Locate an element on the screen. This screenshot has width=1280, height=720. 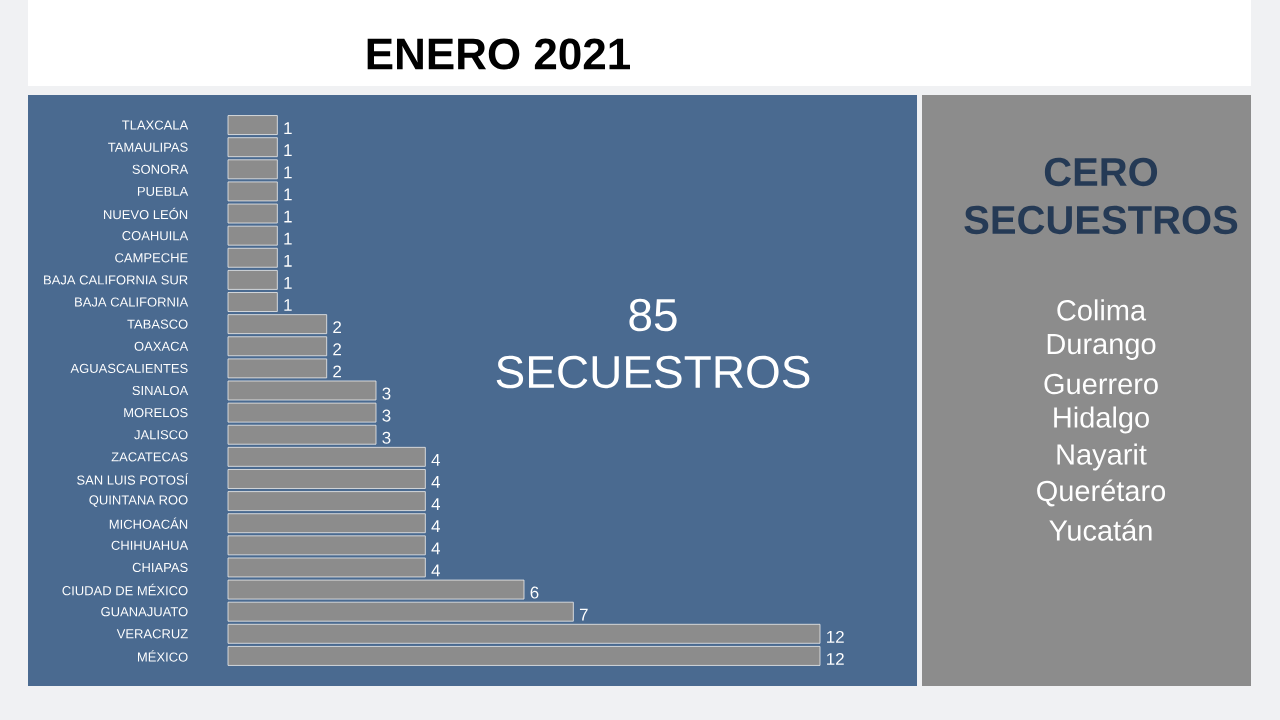
text: Nayarit is located at coordinates (1102, 457).